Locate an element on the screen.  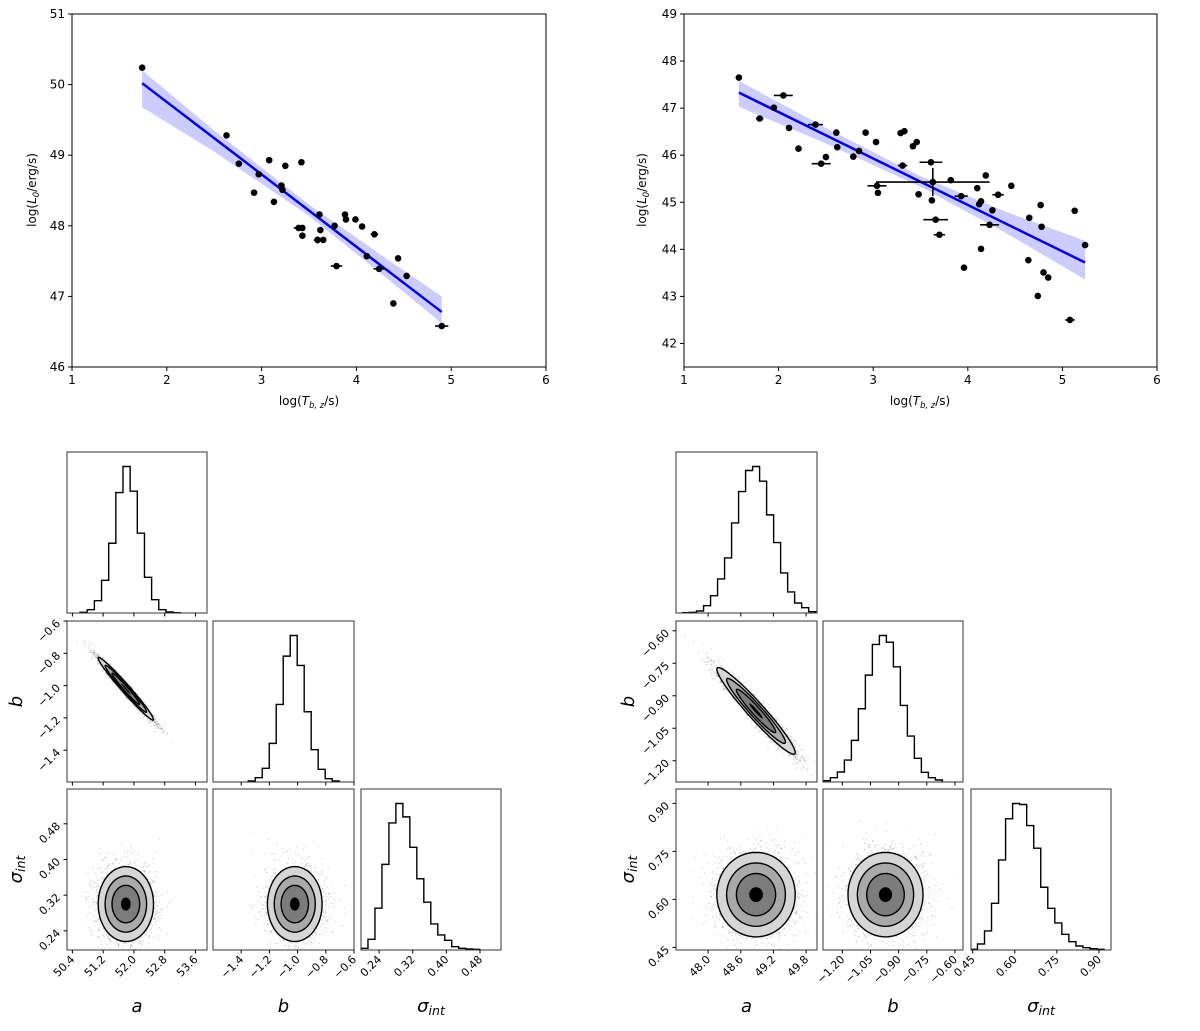
fit-line is located at coordinates (292, 197).